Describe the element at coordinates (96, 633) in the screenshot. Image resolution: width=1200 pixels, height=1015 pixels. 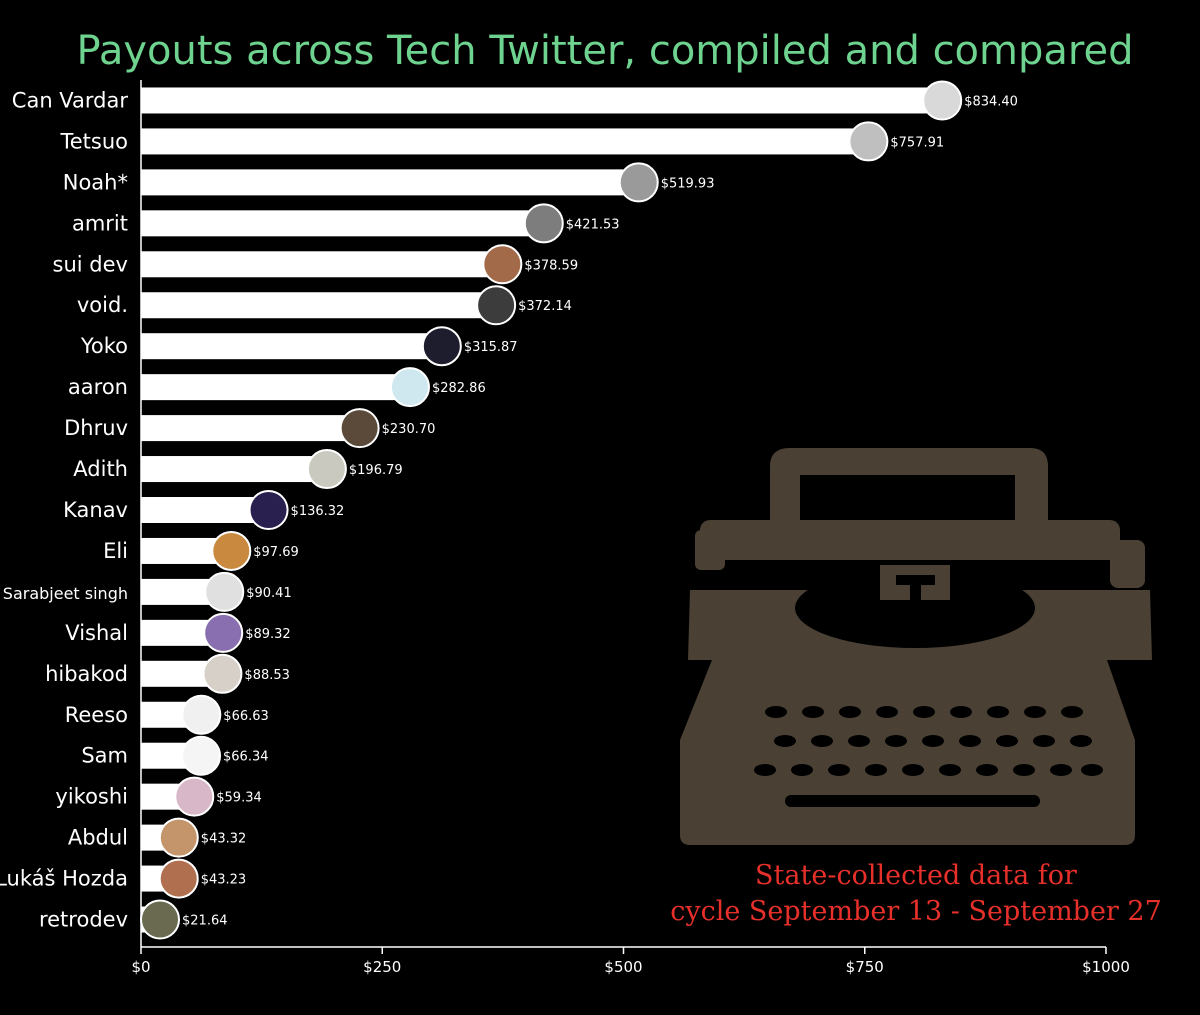
I see `category-label-vishal: Vishal` at that location.